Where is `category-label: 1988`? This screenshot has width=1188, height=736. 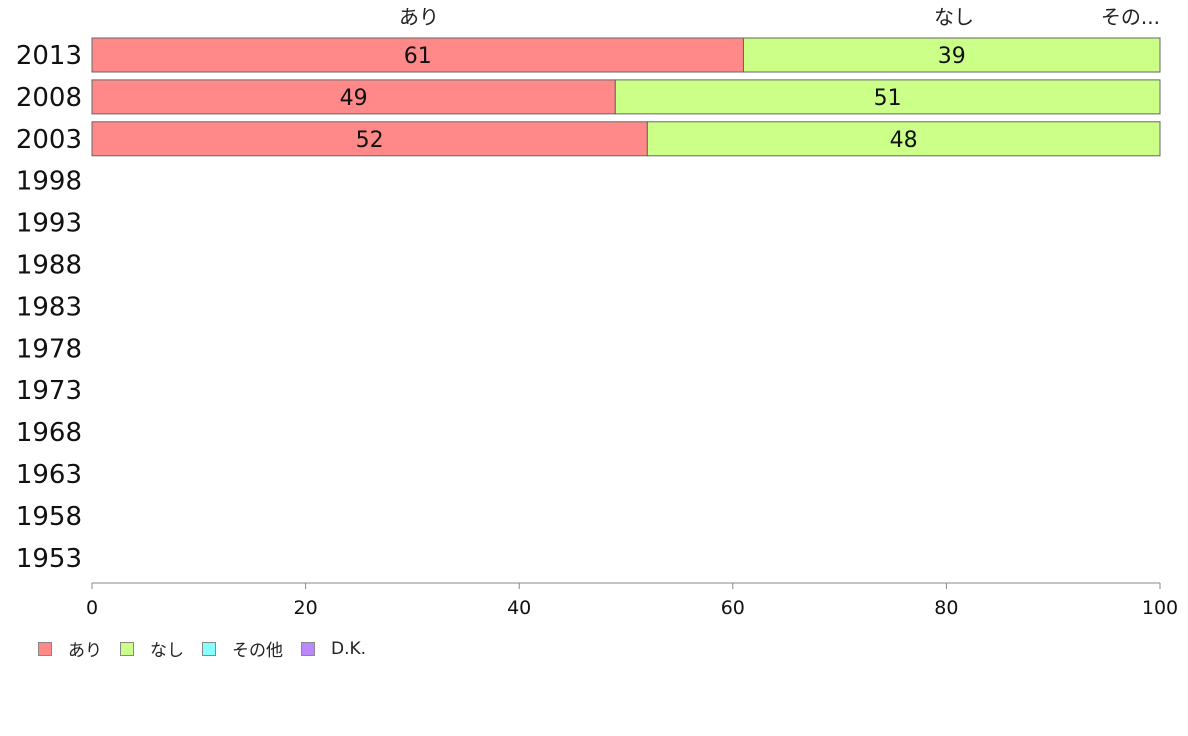
category-label: 1988 is located at coordinates (49, 266).